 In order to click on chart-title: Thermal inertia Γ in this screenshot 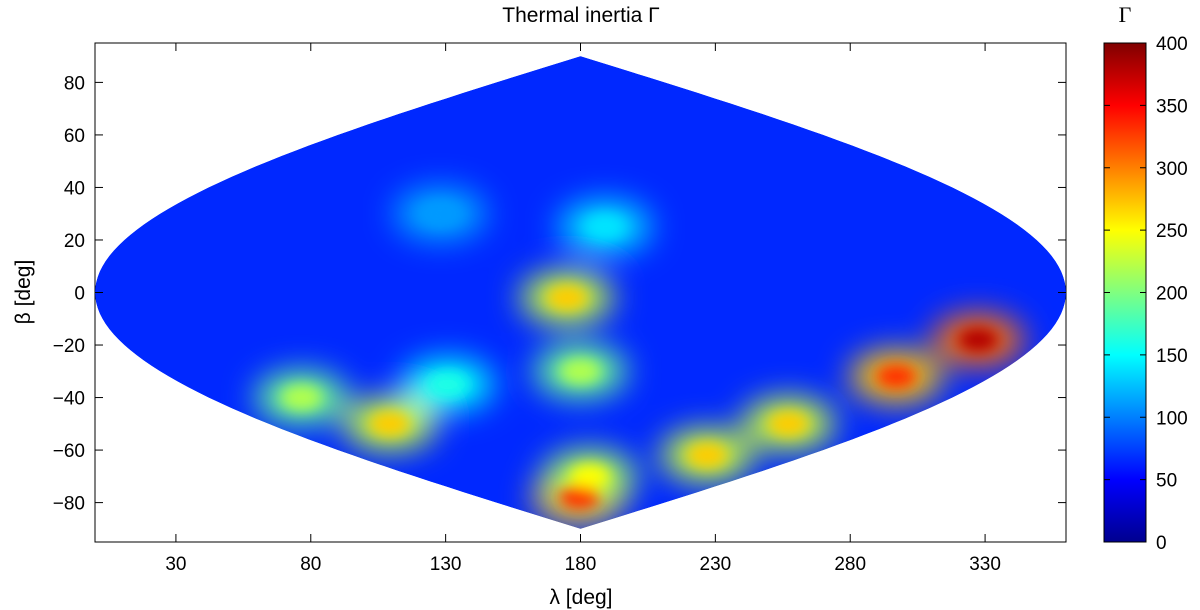, I will do `click(580, 15)`.